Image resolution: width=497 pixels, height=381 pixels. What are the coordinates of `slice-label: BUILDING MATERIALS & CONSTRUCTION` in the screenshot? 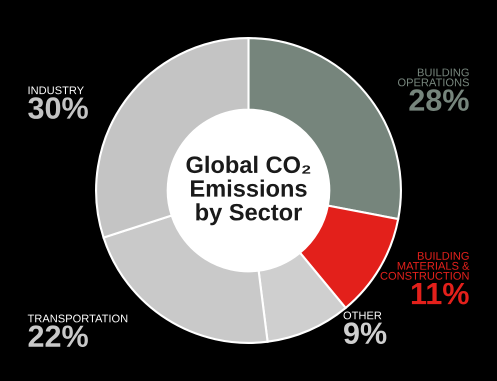 It's located at (425, 266).